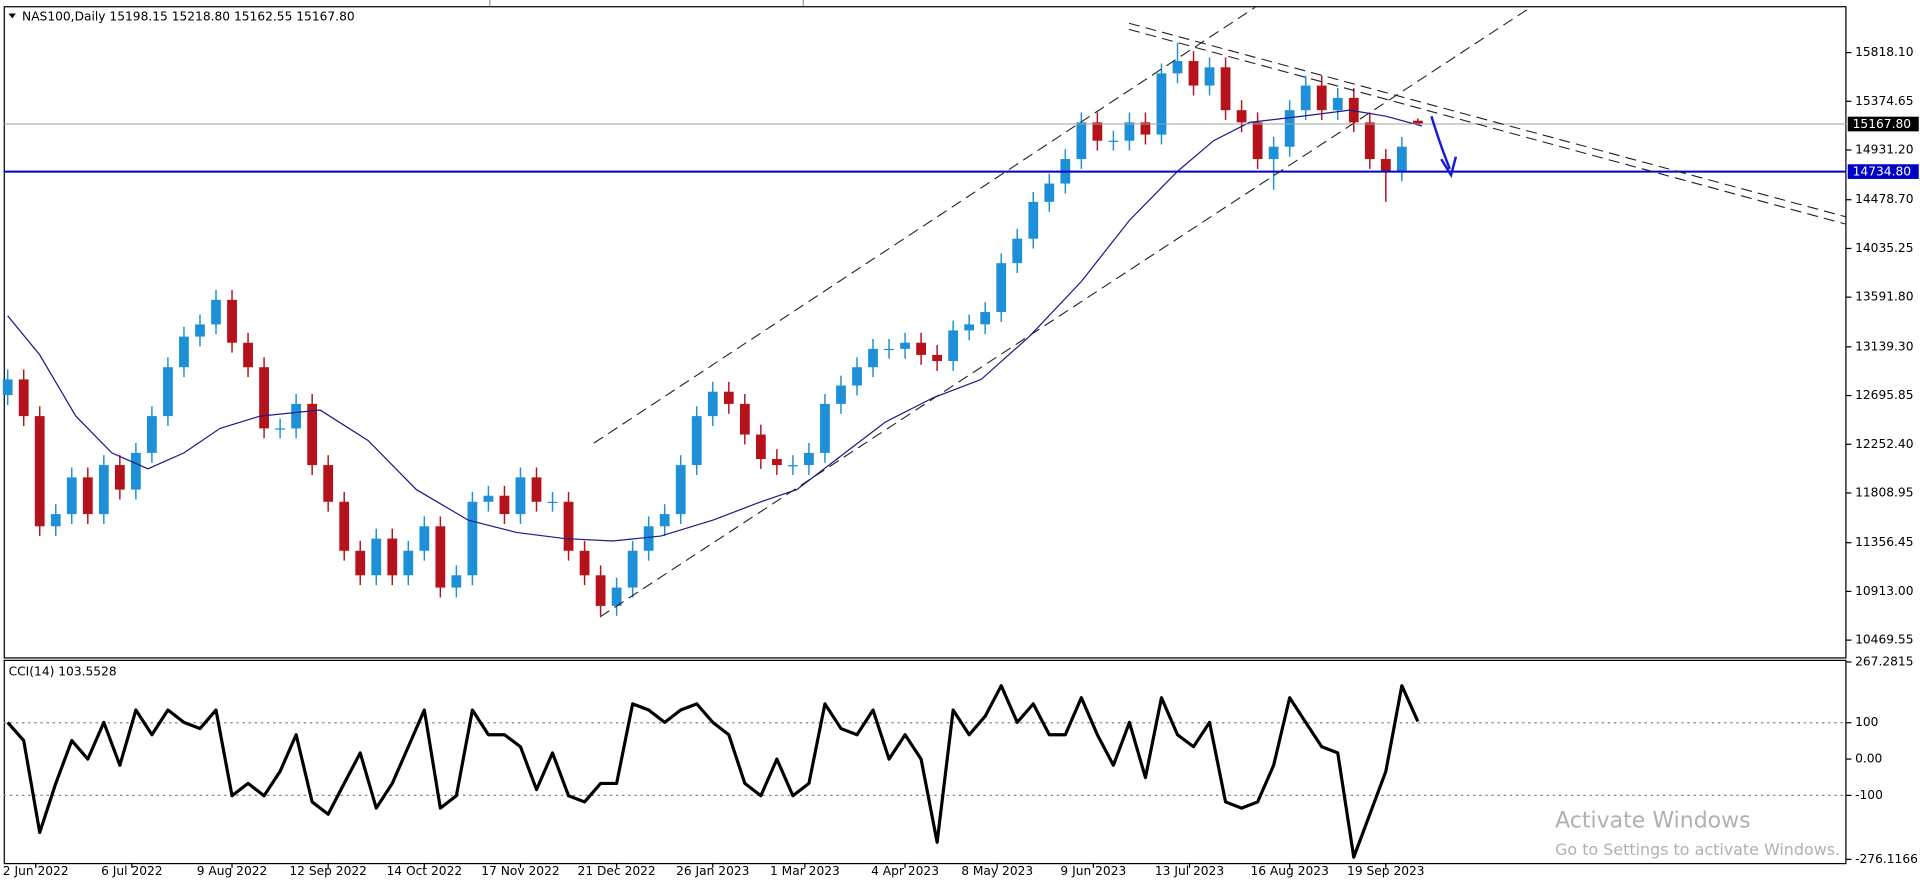 The image size is (1920, 885). Describe the element at coordinates (1884, 591) in the screenshot. I see `y-tick-label: 10913.00` at that location.